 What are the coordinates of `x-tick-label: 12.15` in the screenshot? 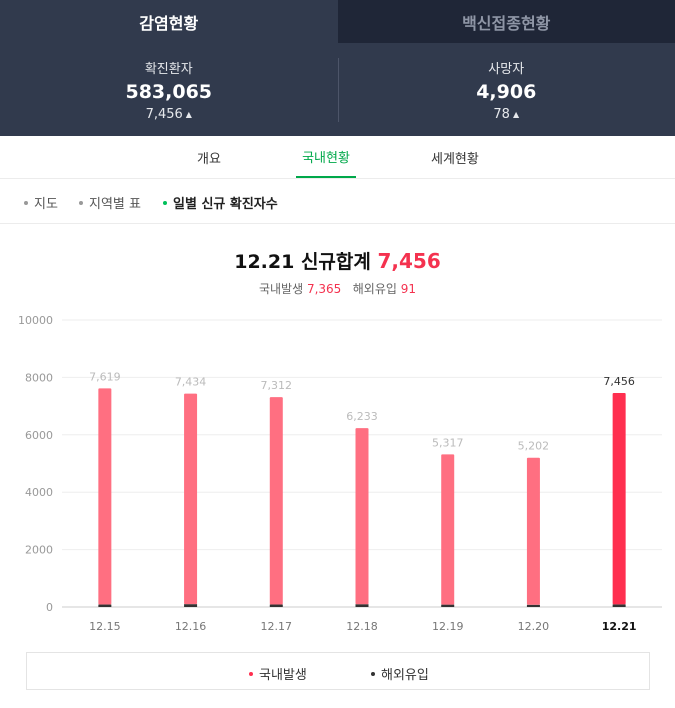 It's located at (105, 626).